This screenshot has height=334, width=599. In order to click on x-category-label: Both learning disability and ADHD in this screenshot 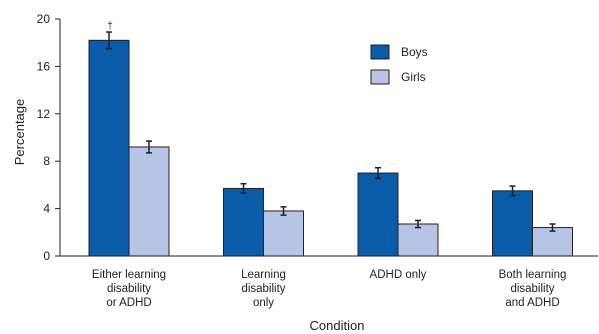, I will do `click(533, 289)`.